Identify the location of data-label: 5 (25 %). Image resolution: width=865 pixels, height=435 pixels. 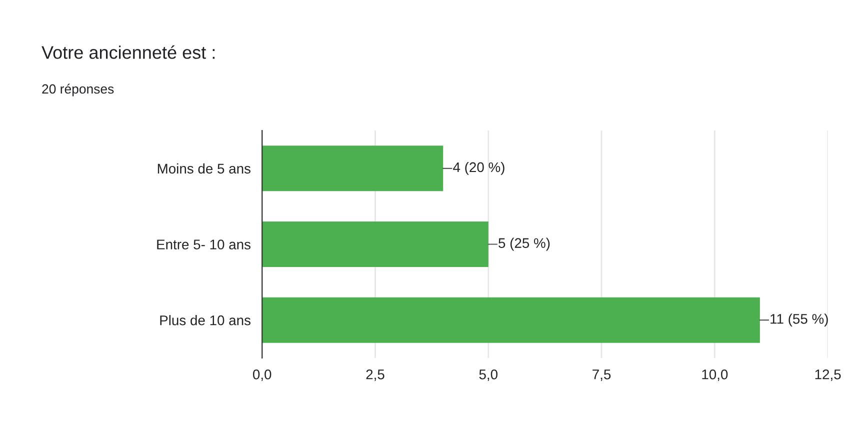
(524, 244).